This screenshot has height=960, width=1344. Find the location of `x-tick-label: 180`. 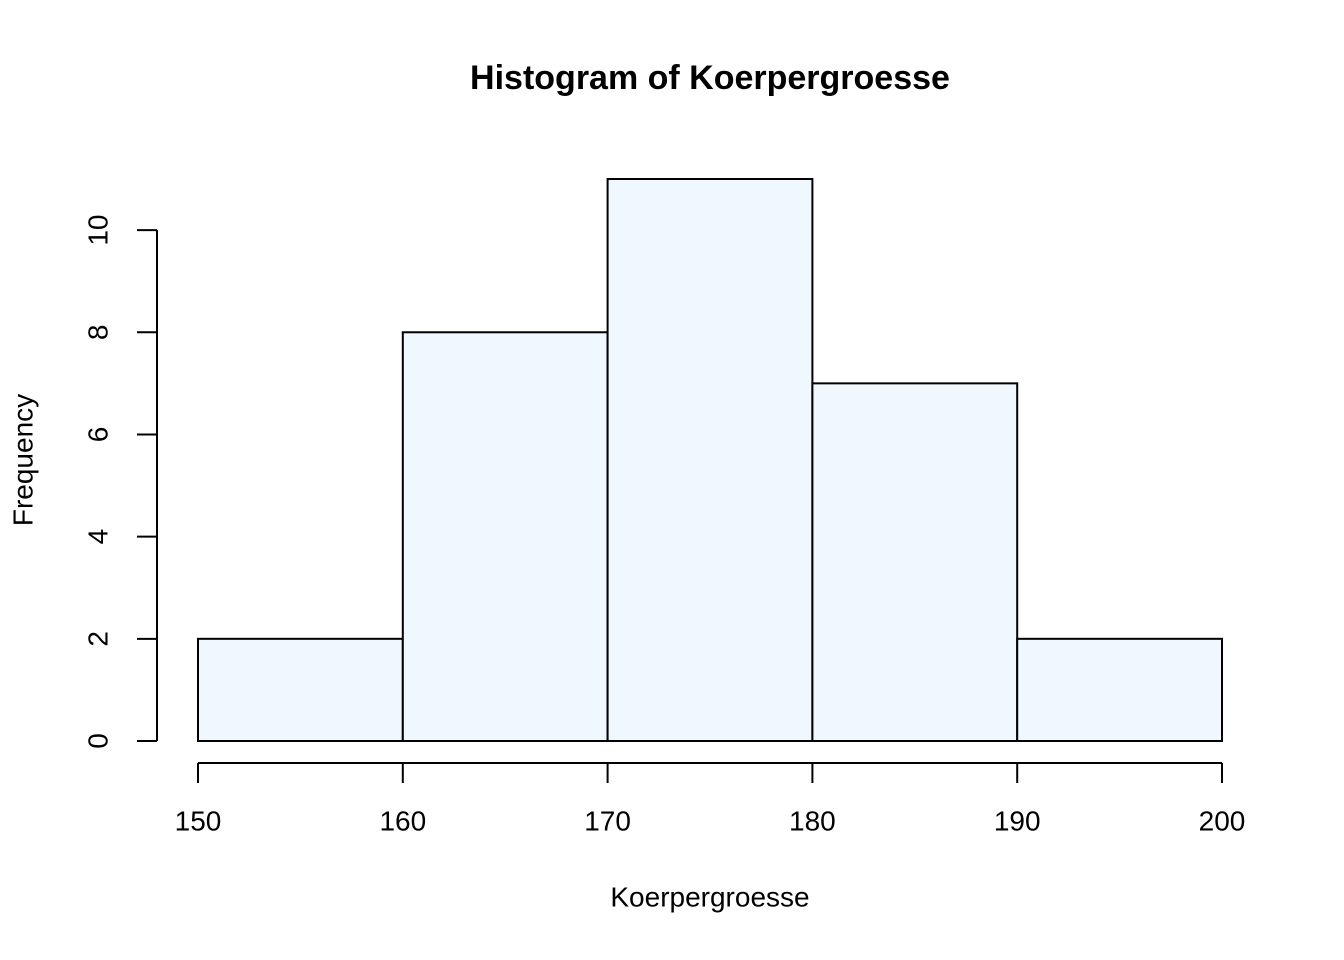

x-tick-label: 180 is located at coordinates (812, 820).